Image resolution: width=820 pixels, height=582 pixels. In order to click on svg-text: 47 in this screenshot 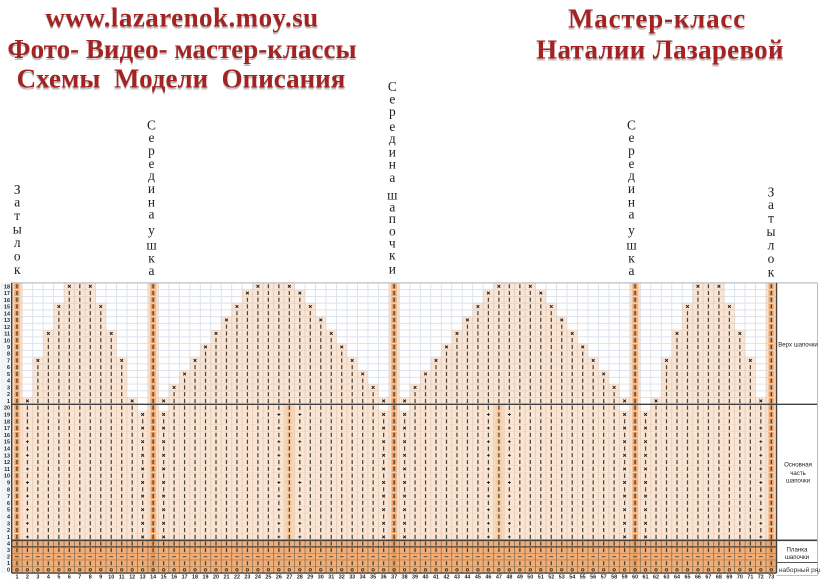, I will do `click(499, 578)`.